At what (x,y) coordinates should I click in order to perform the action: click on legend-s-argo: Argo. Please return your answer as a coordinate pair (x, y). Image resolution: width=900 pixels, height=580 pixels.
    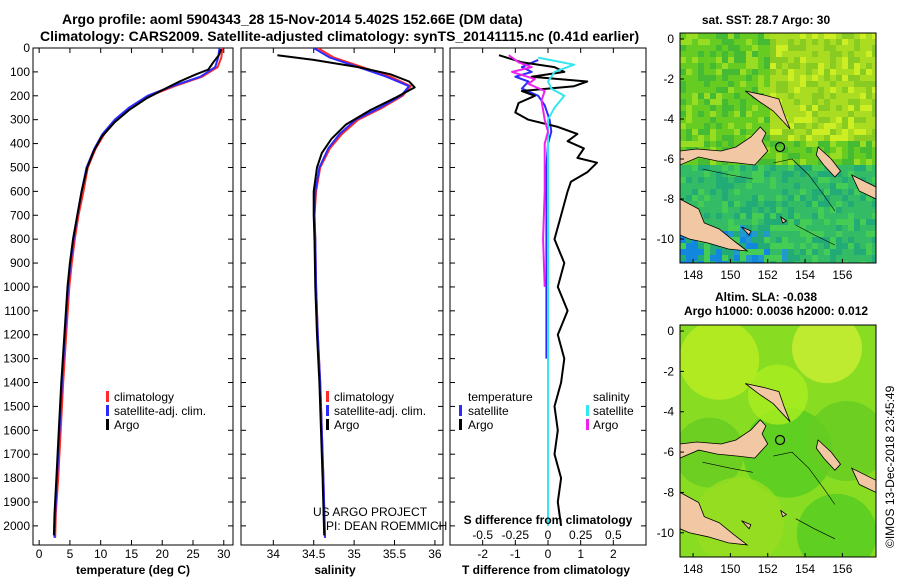
    Looking at the image, I should click on (606, 425).